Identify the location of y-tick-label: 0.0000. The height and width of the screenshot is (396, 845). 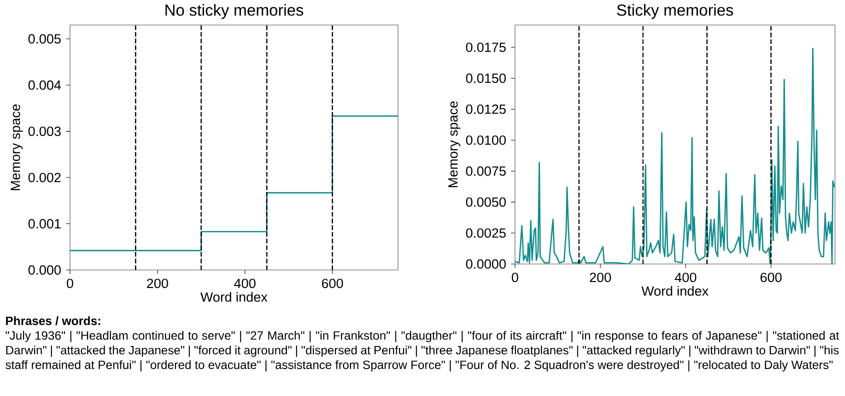
(486, 264).